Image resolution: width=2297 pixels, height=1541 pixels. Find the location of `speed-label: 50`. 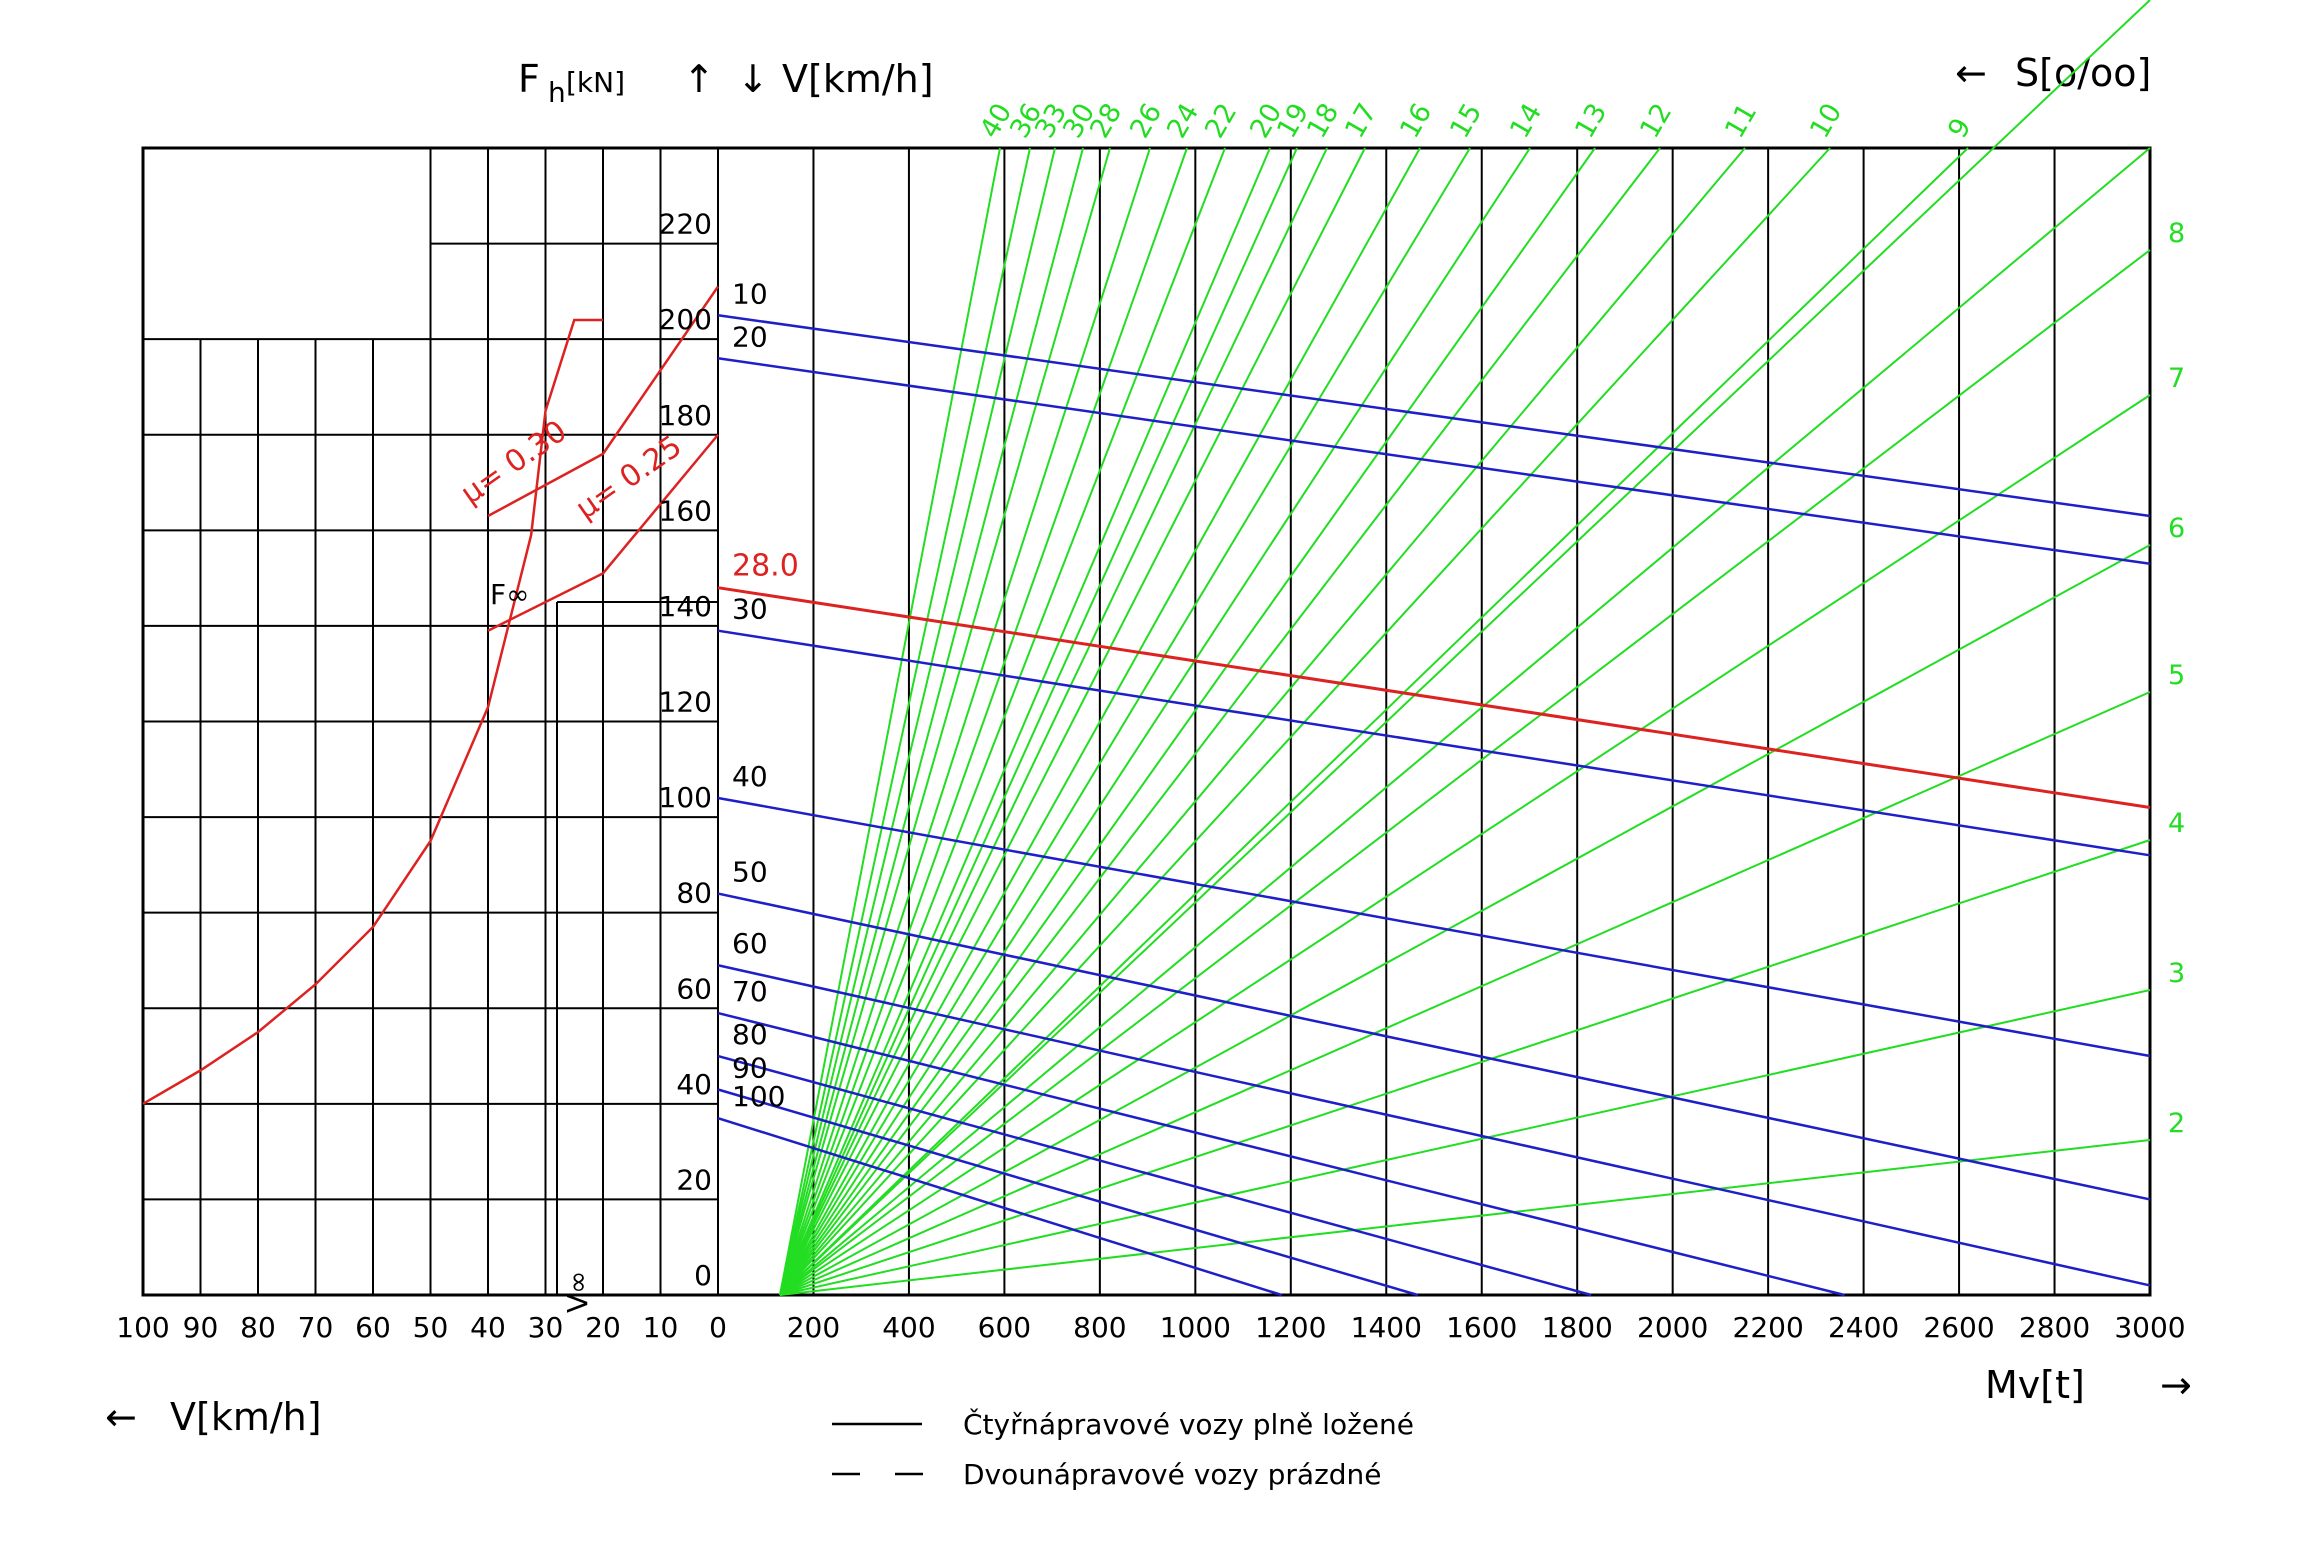

speed-label: 50 is located at coordinates (750, 872).